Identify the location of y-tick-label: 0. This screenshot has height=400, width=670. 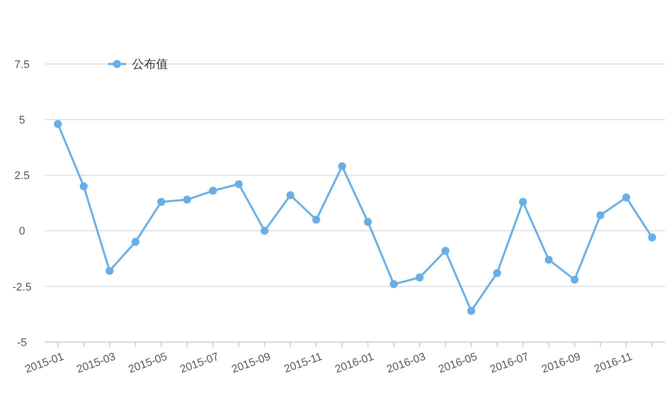
(22, 232).